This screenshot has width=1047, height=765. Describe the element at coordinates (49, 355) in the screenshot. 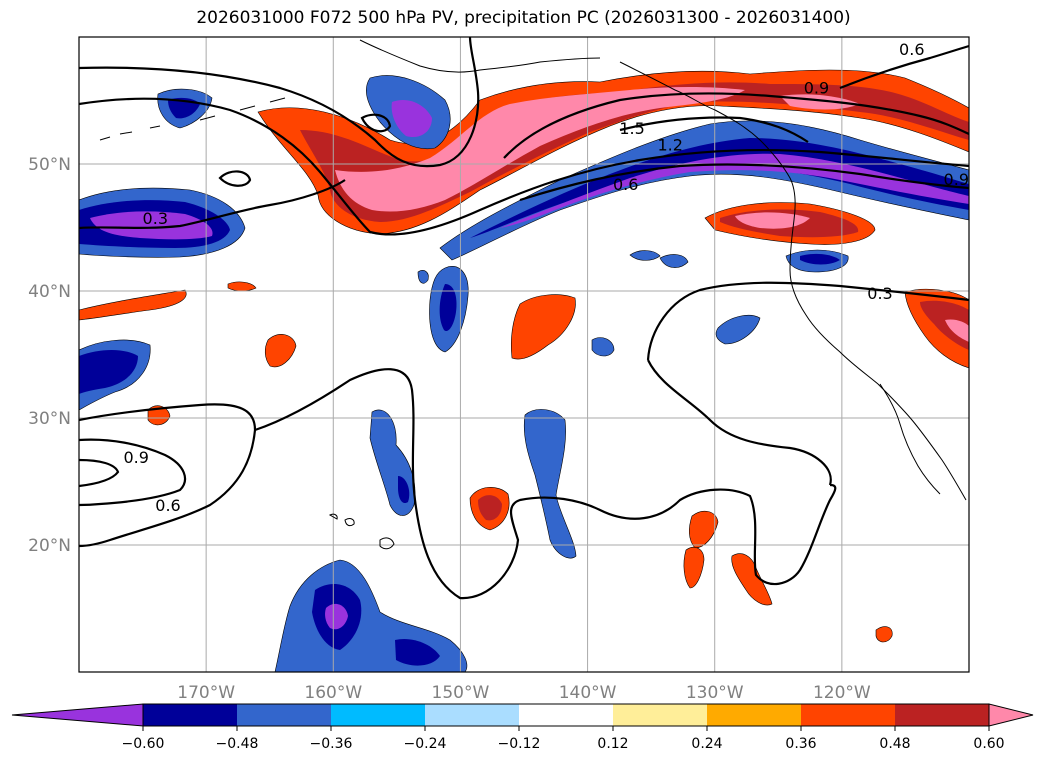

I see `latitude-labels: 50°N 40°N 30°N 20°N` at that location.